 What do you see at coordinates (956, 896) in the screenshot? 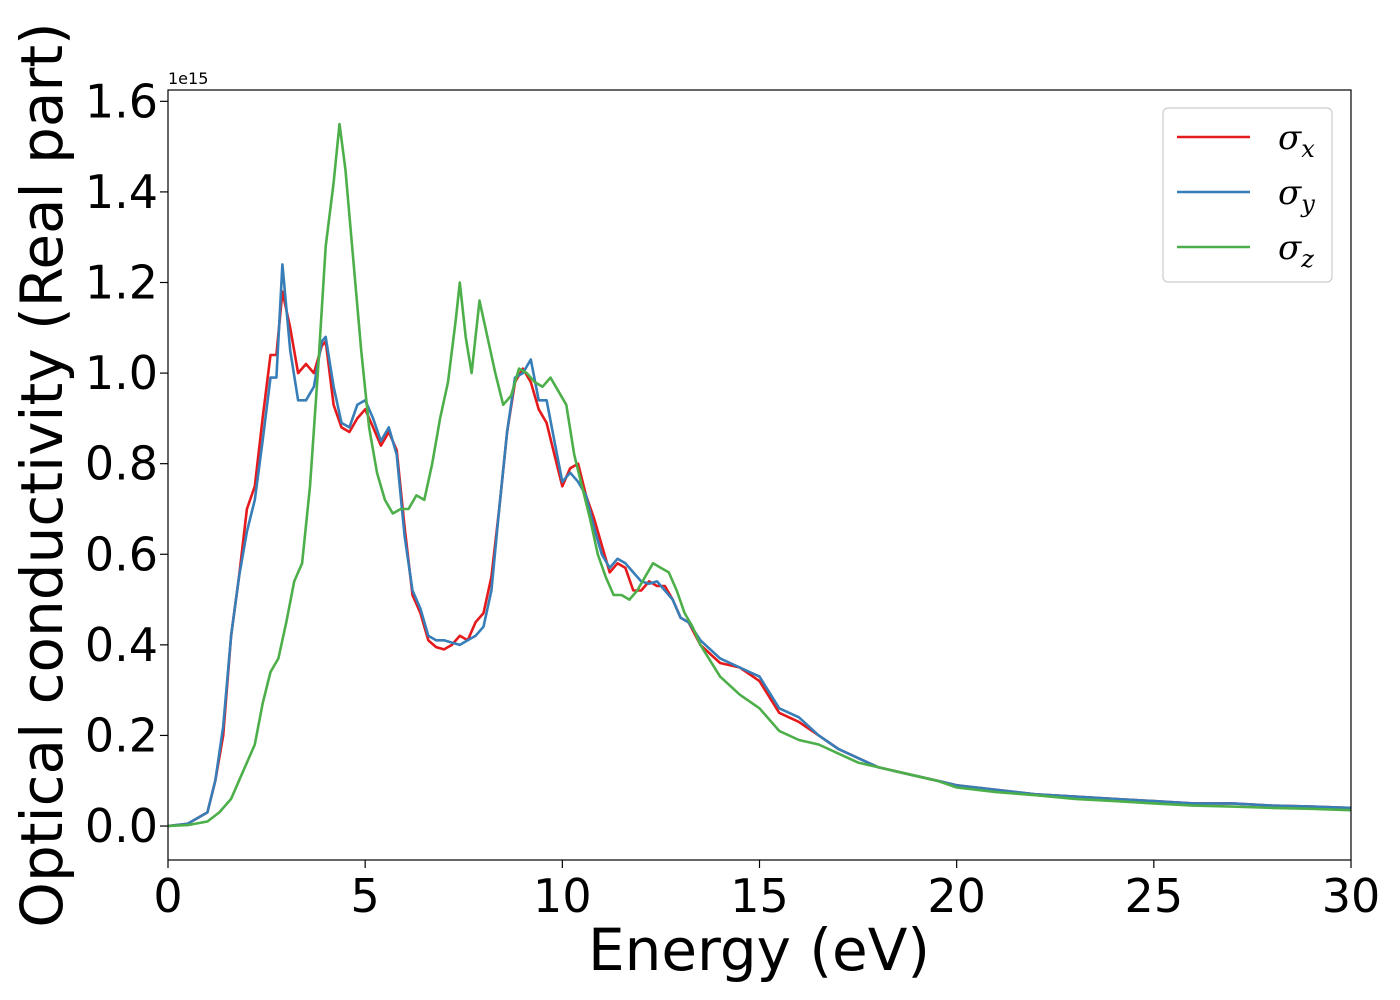
I see `x-tick-label: 20` at bounding box center [956, 896].